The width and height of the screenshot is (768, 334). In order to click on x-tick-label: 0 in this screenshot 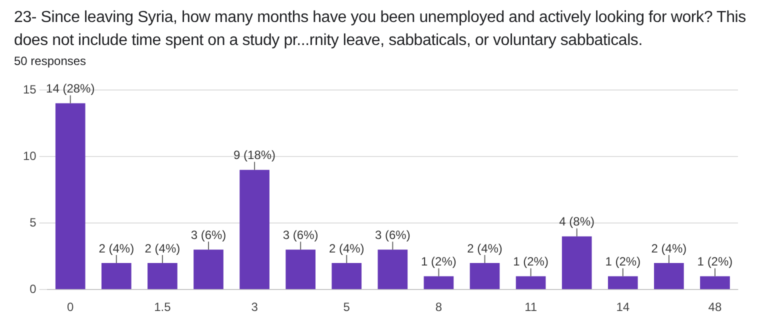, I will do `click(70, 307)`.